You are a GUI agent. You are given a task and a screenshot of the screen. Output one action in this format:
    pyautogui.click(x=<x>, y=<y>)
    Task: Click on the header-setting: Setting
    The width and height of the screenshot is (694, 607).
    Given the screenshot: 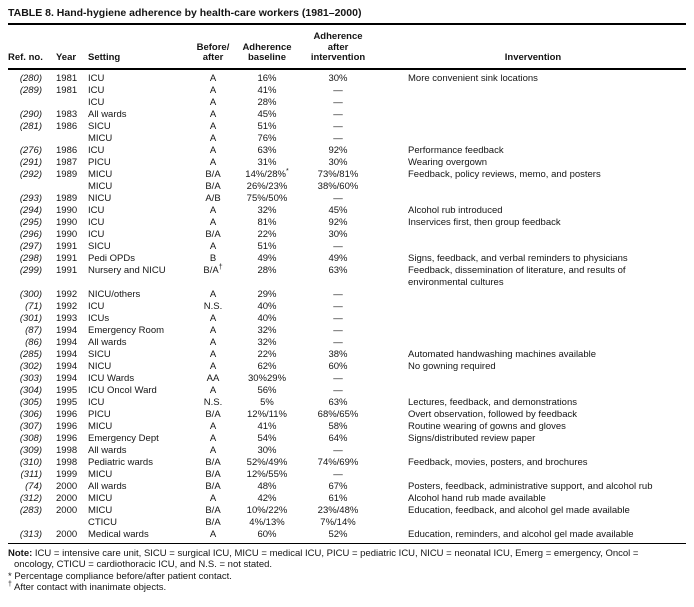 What is the action you would take?
    pyautogui.click(x=138, y=47)
    